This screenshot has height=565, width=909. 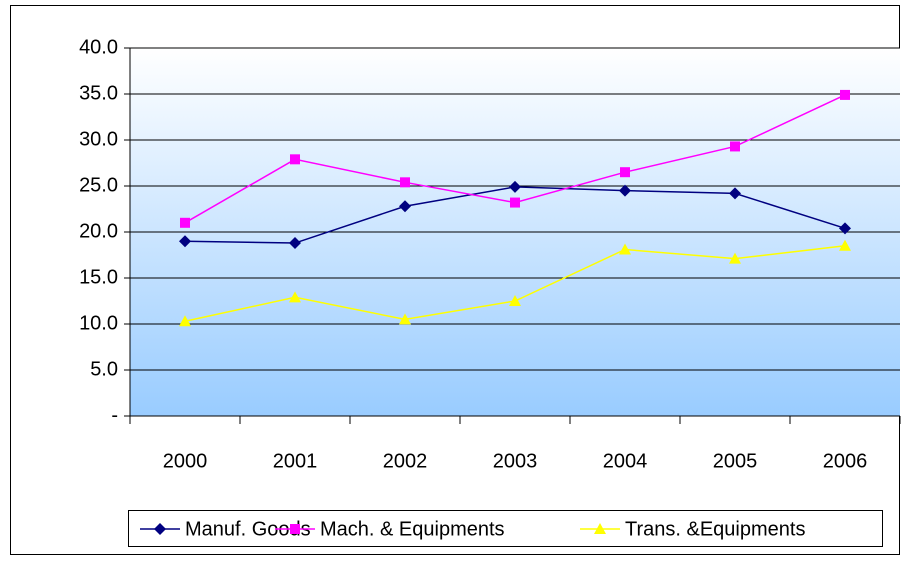 I want to click on y-tick-label: 15.0, so click(x=98, y=277).